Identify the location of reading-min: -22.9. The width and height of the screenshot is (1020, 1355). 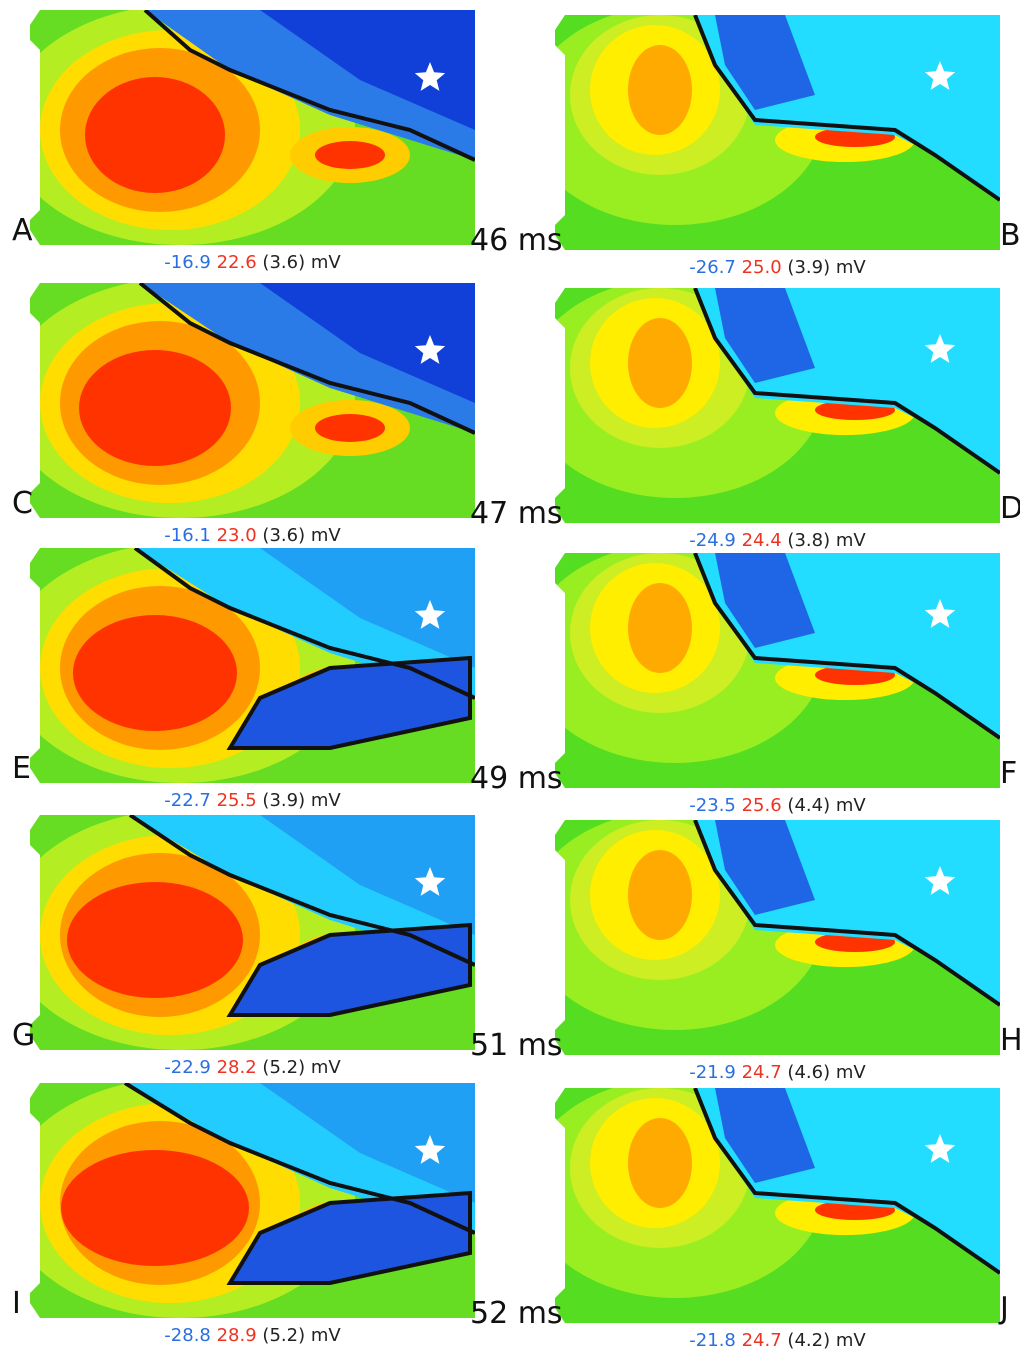
(187, 1067).